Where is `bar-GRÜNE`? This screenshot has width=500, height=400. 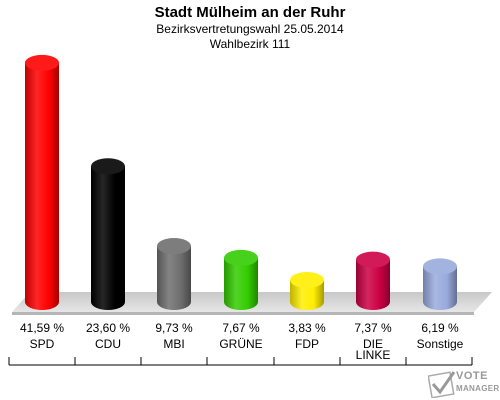
bar-GRÜNE is located at coordinates (241, 283).